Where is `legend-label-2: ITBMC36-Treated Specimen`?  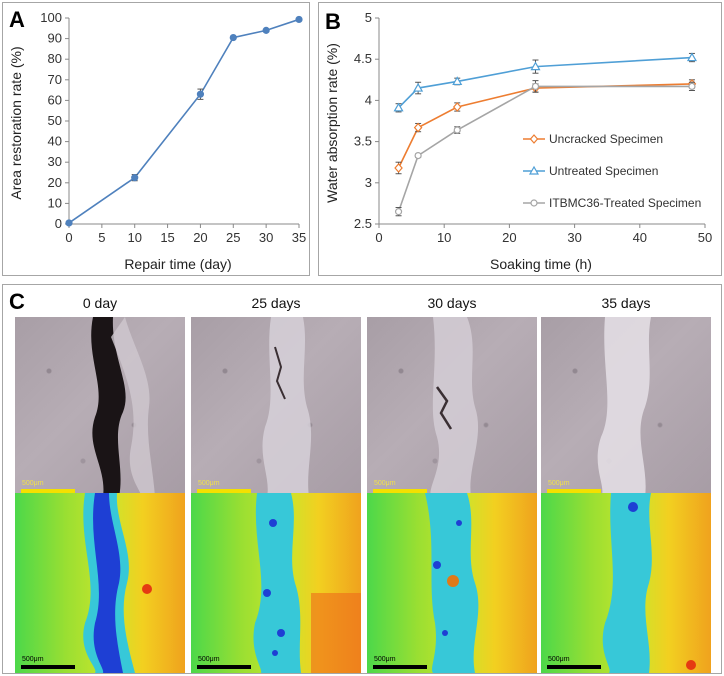
legend-label-2: ITBMC36-Treated Specimen is located at coordinates (625, 203).